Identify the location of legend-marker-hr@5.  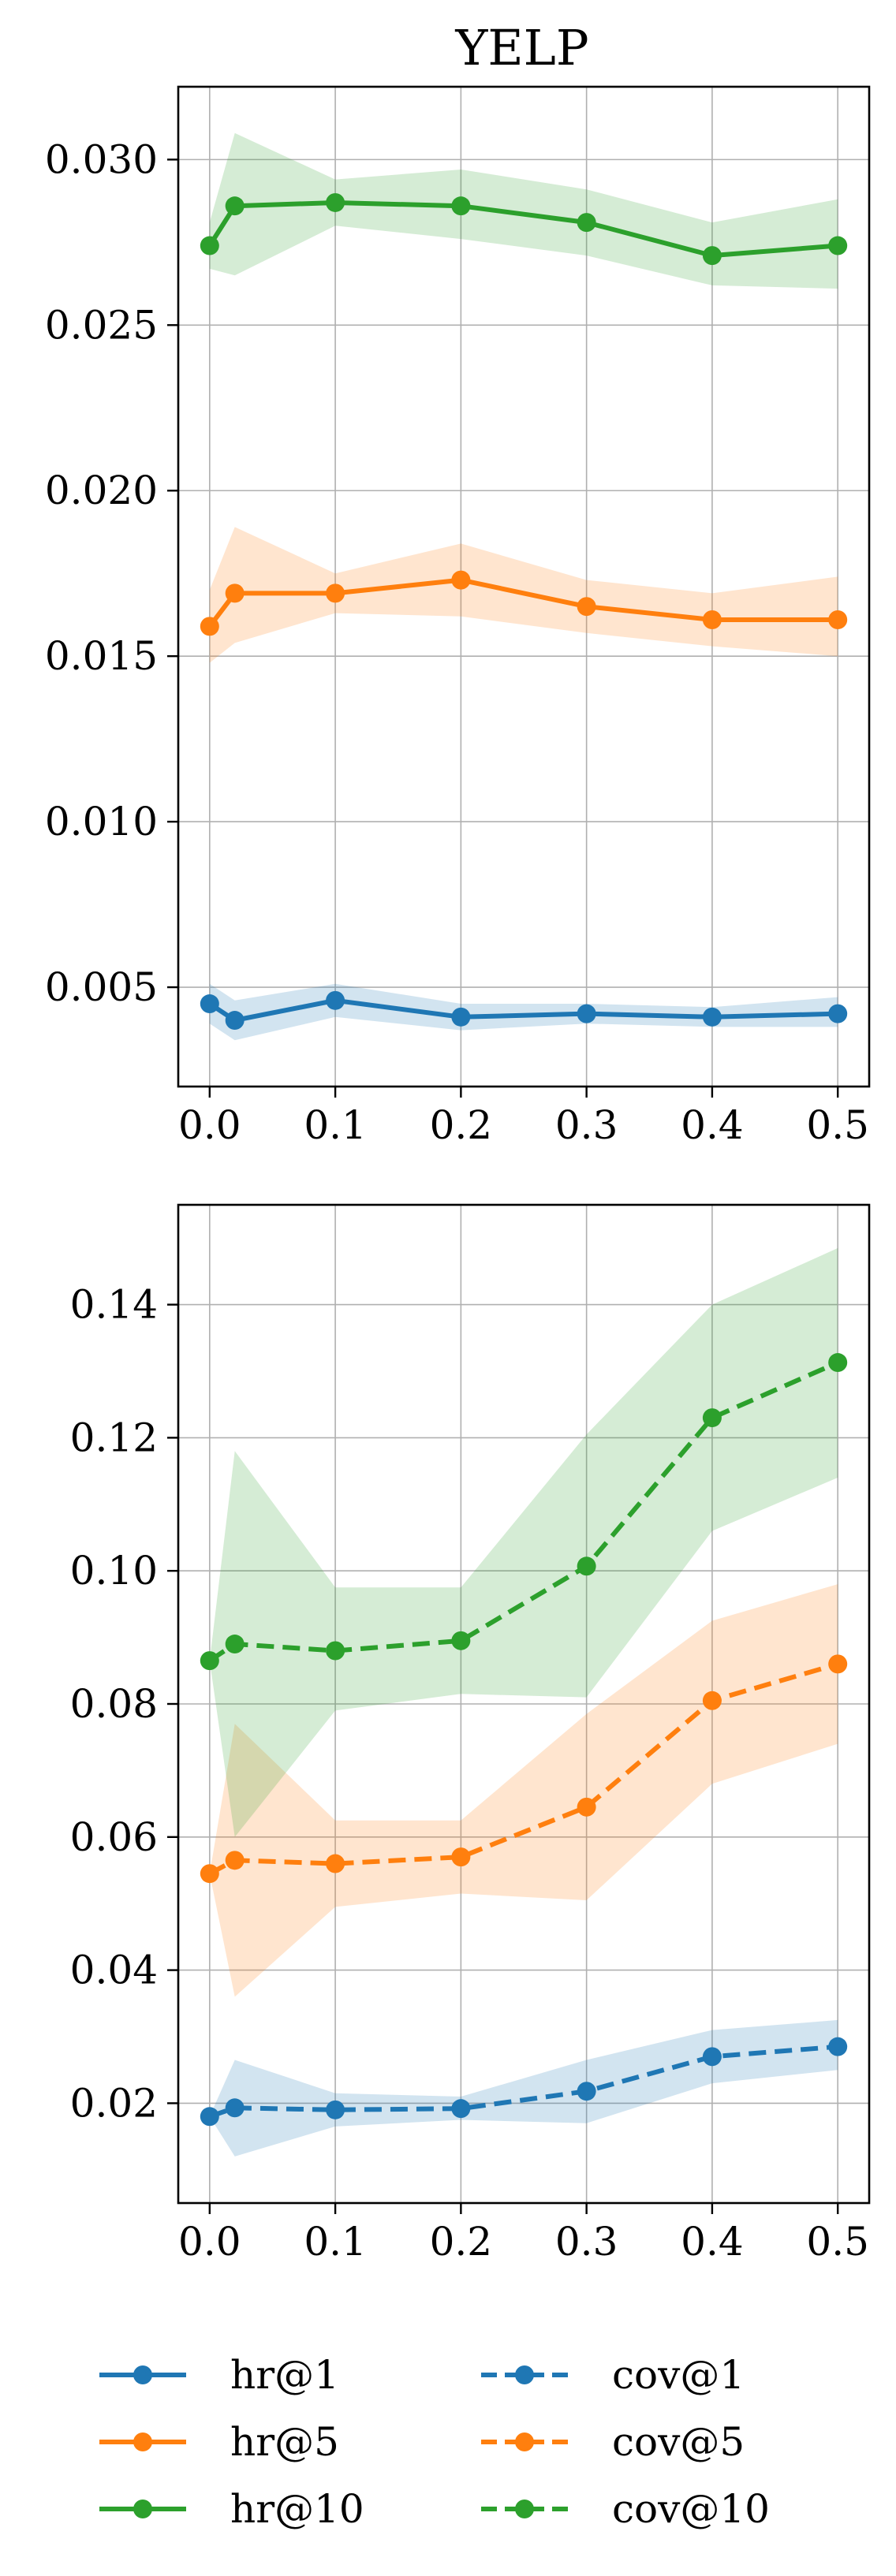
(142, 2441).